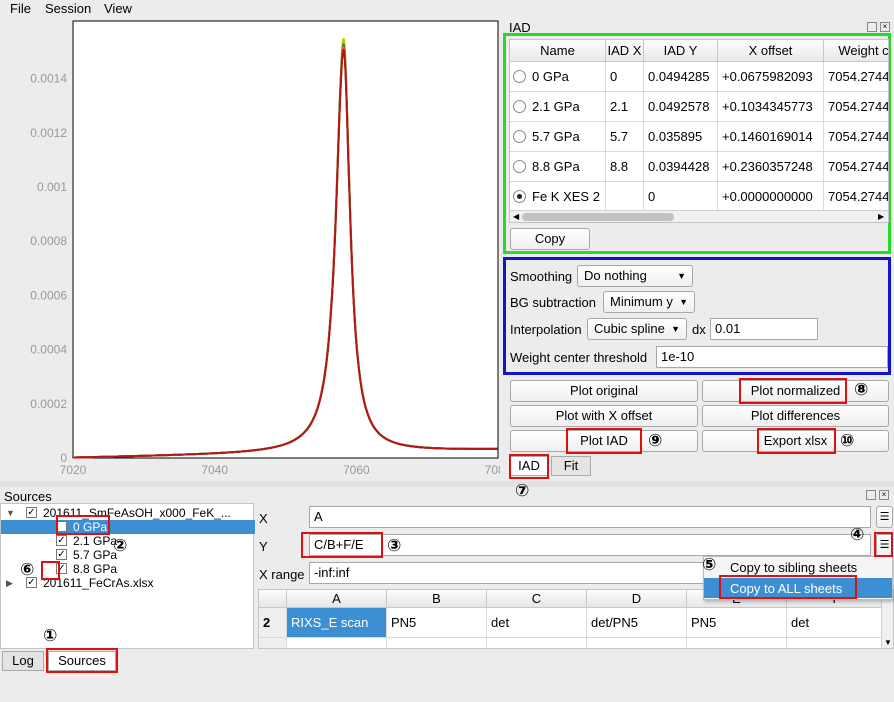 This screenshot has width=894, height=702. What do you see at coordinates (681, 167) in the screenshot?
I see `iad-cell-y: 0.0394428` at bounding box center [681, 167].